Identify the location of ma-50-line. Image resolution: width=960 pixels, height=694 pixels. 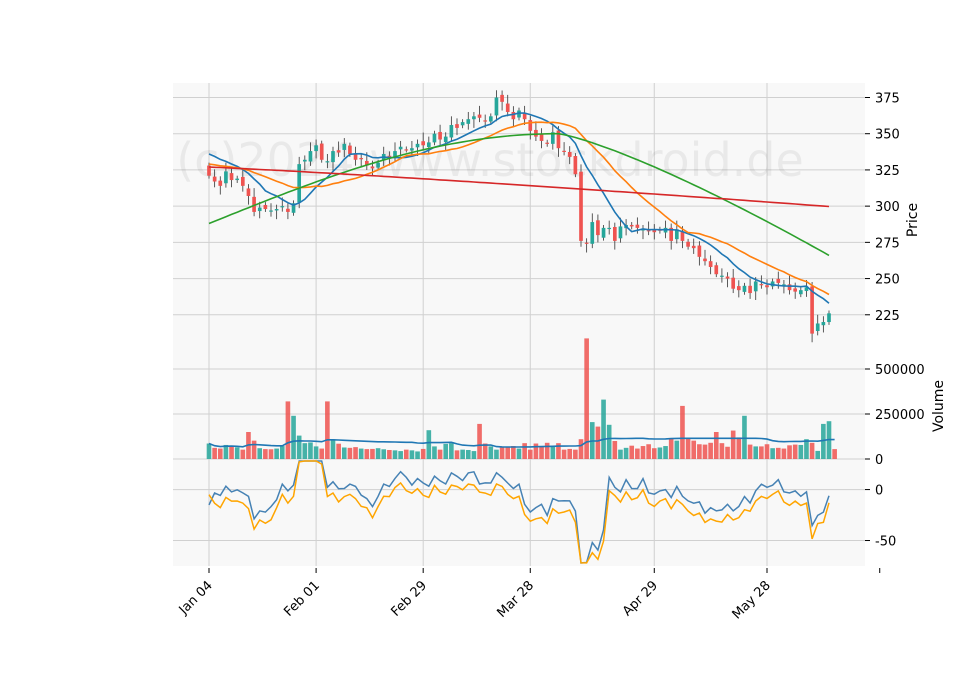
(519, 194).